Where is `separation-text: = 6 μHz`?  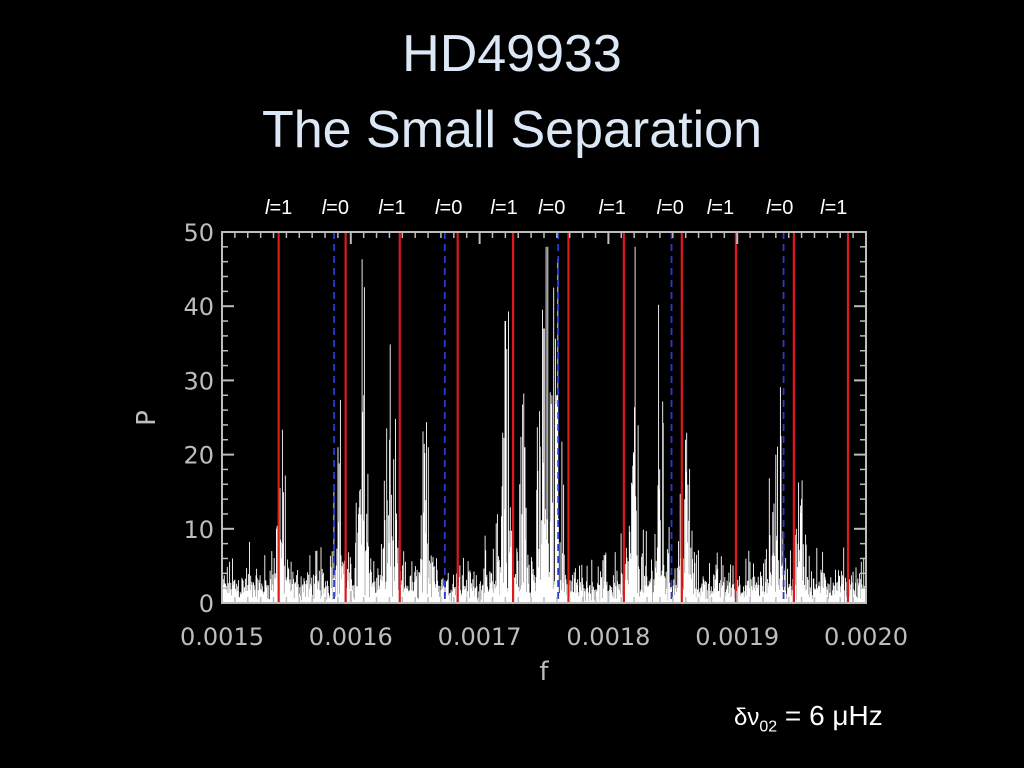
separation-text: = 6 μHz is located at coordinates (830, 715).